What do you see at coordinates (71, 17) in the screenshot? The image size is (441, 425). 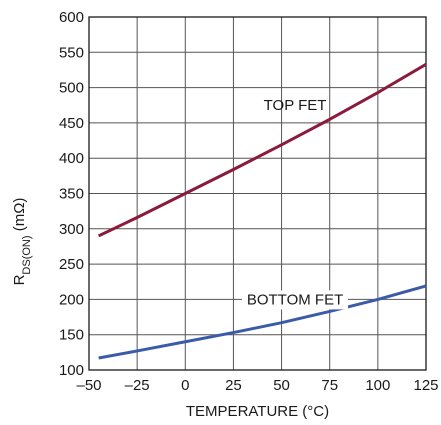 I see `y-tick-label: 600` at bounding box center [71, 17].